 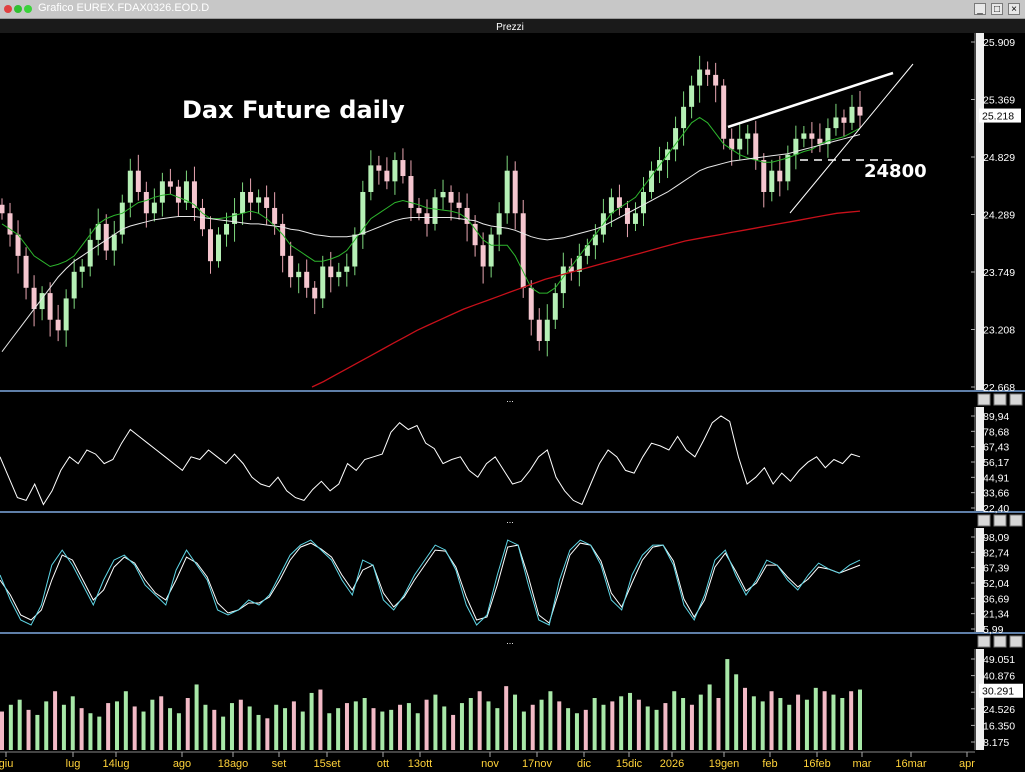 I want to click on y-tick-label: 25.909, so click(x=999, y=43).